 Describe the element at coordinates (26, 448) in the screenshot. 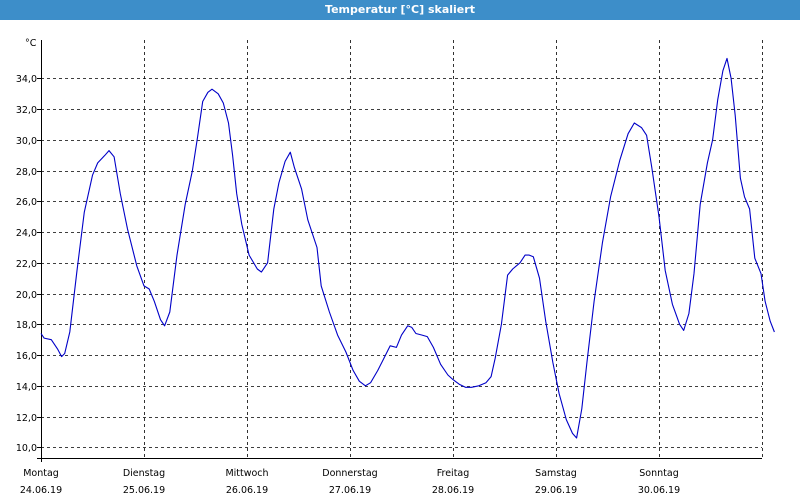

I see `y-tick-label: 10,0` at that location.